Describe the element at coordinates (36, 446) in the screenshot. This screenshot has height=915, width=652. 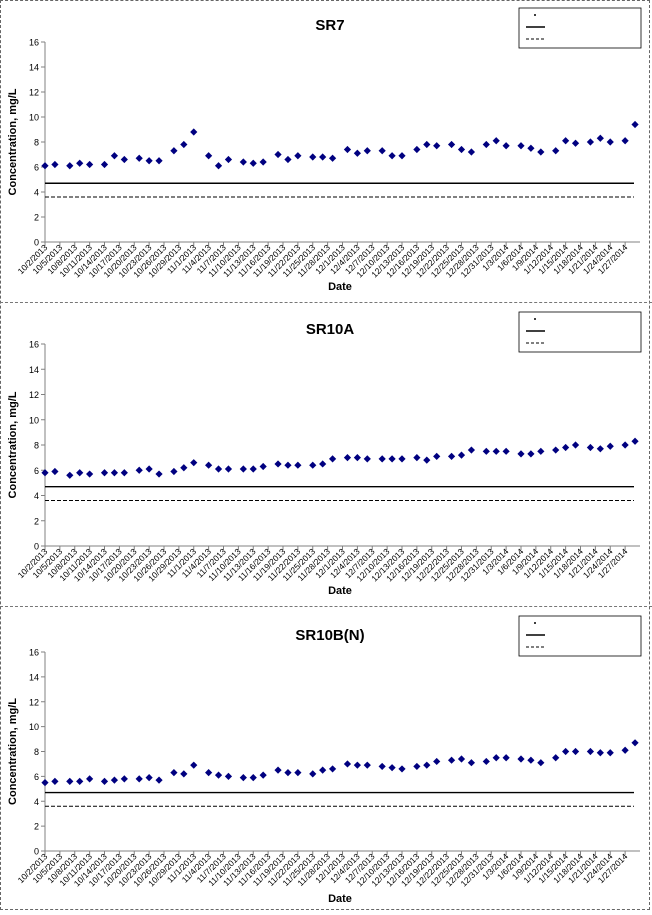
I see `y-tick-label: 8` at that location.